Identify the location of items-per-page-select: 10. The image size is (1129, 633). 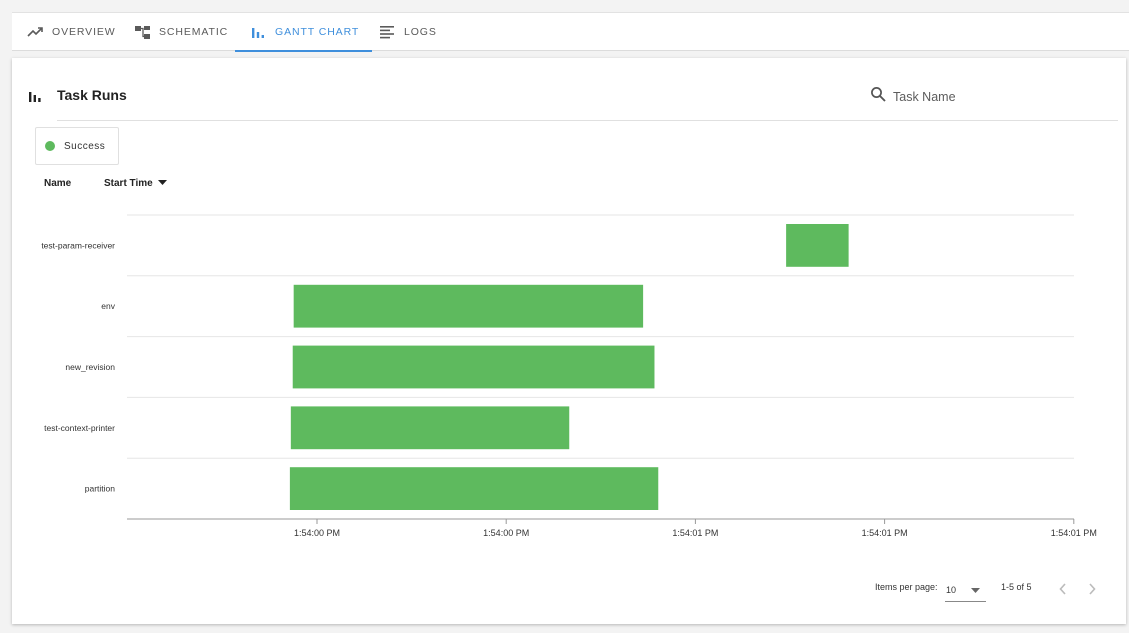
(965, 590).